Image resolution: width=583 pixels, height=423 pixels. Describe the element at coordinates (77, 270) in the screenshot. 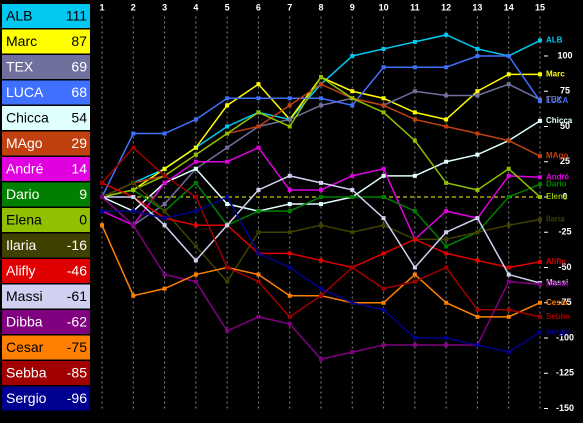

I see `legend-value: -46` at that location.